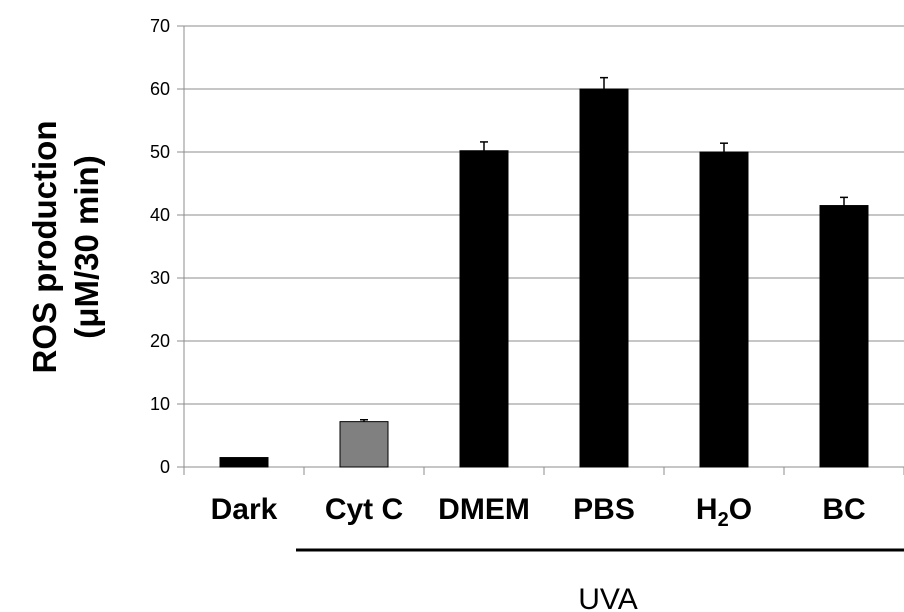 This screenshot has height=612, width=904. I want to click on category-label-4: H2O, so click(724, 512).